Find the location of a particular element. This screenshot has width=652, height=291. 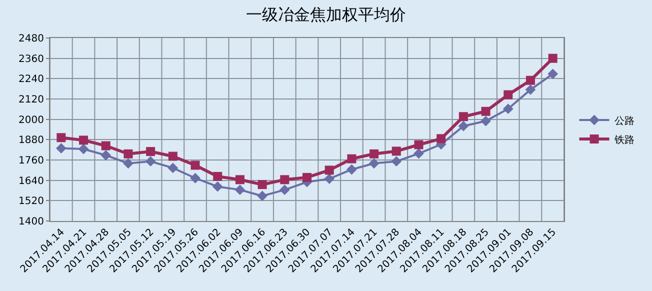

y-tick-label: 2120 is located at coordinates (31, 100).